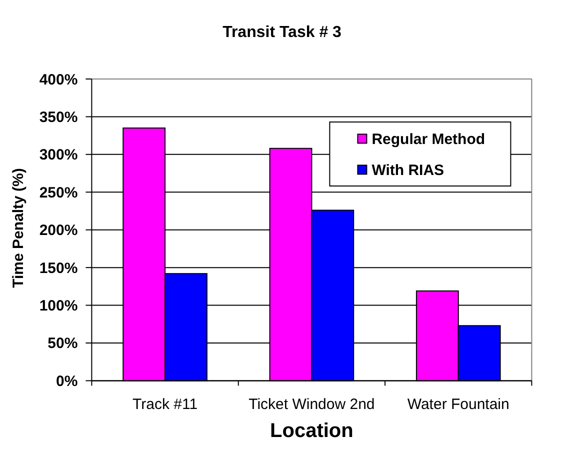 This screenshot has height=453, width=564. I want to click on y-tick-label: 250%, so click(58, 193).